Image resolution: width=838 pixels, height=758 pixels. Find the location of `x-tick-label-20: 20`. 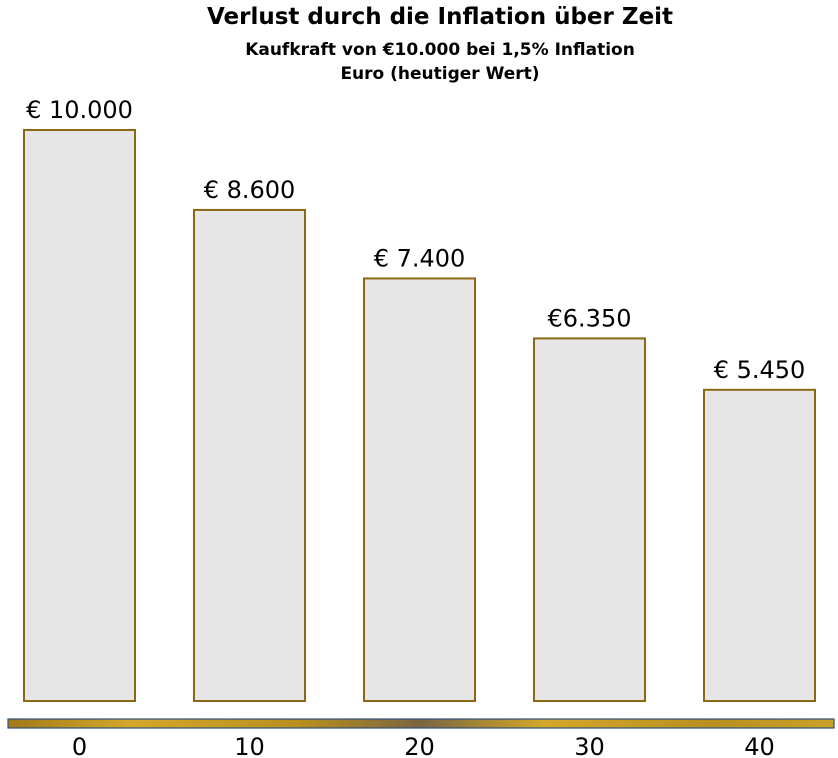

x-tick-label-20: 20 is located at coordinates (419, 745).